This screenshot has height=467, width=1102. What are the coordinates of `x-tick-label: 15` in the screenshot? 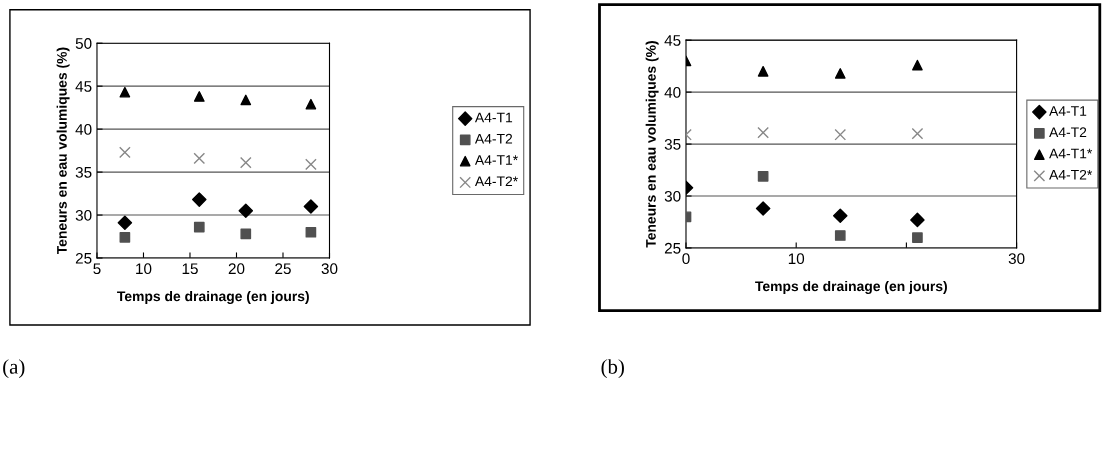 It's located at (190, 269).